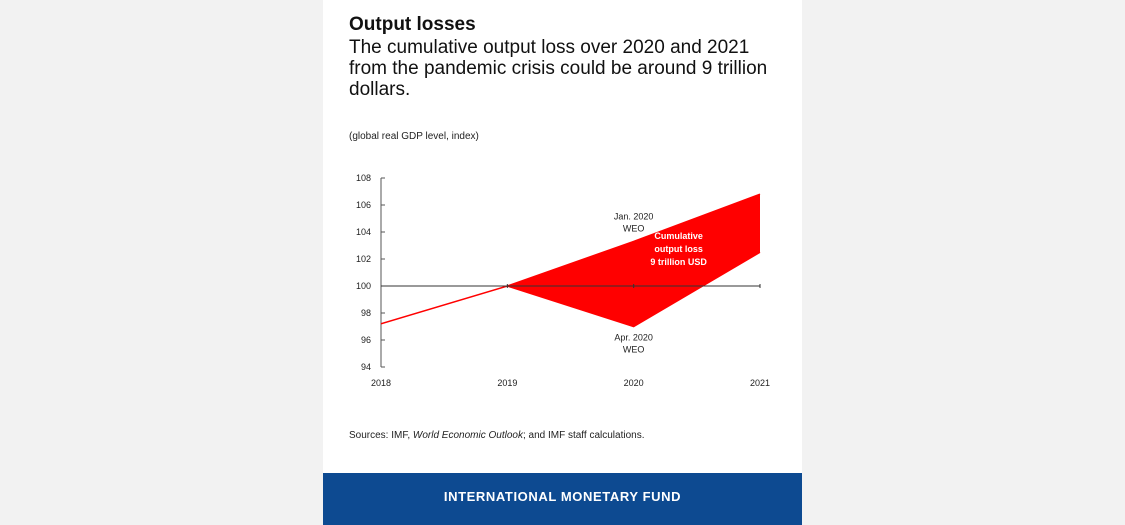 This screenshot has height=525, width=1125. I want to click on jan-2020-weo-label: Jan. 2020, so click(634, 216).